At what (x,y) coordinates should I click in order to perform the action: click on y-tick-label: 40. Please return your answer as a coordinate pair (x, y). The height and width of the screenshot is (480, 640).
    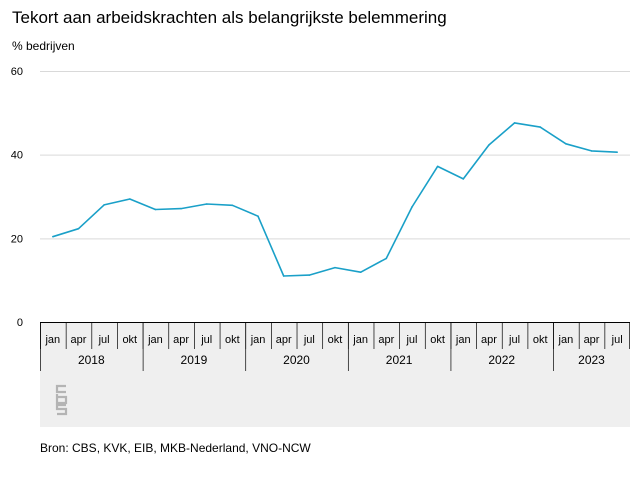
    Looking at the image, I should click on (17, 156).